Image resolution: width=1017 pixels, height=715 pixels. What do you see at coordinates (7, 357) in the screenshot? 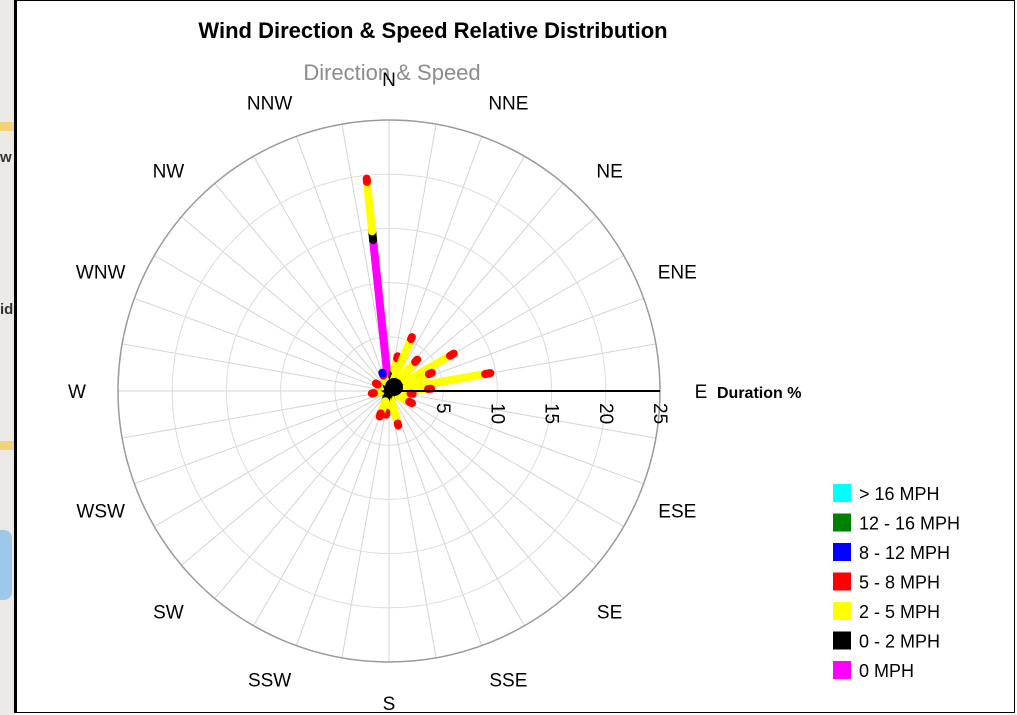
I see `map-background-strip: w id` at bounding box center [7, 357].